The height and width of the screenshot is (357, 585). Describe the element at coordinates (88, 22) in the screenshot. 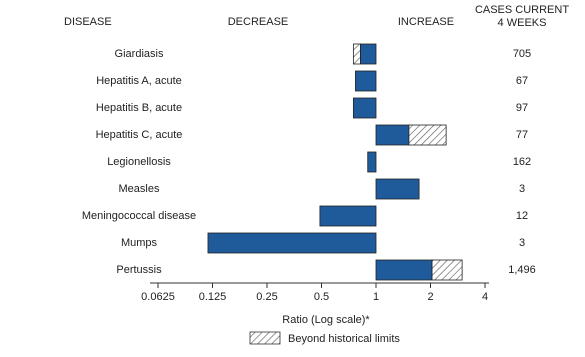

I see `disease-header: DISEASE` at that location.